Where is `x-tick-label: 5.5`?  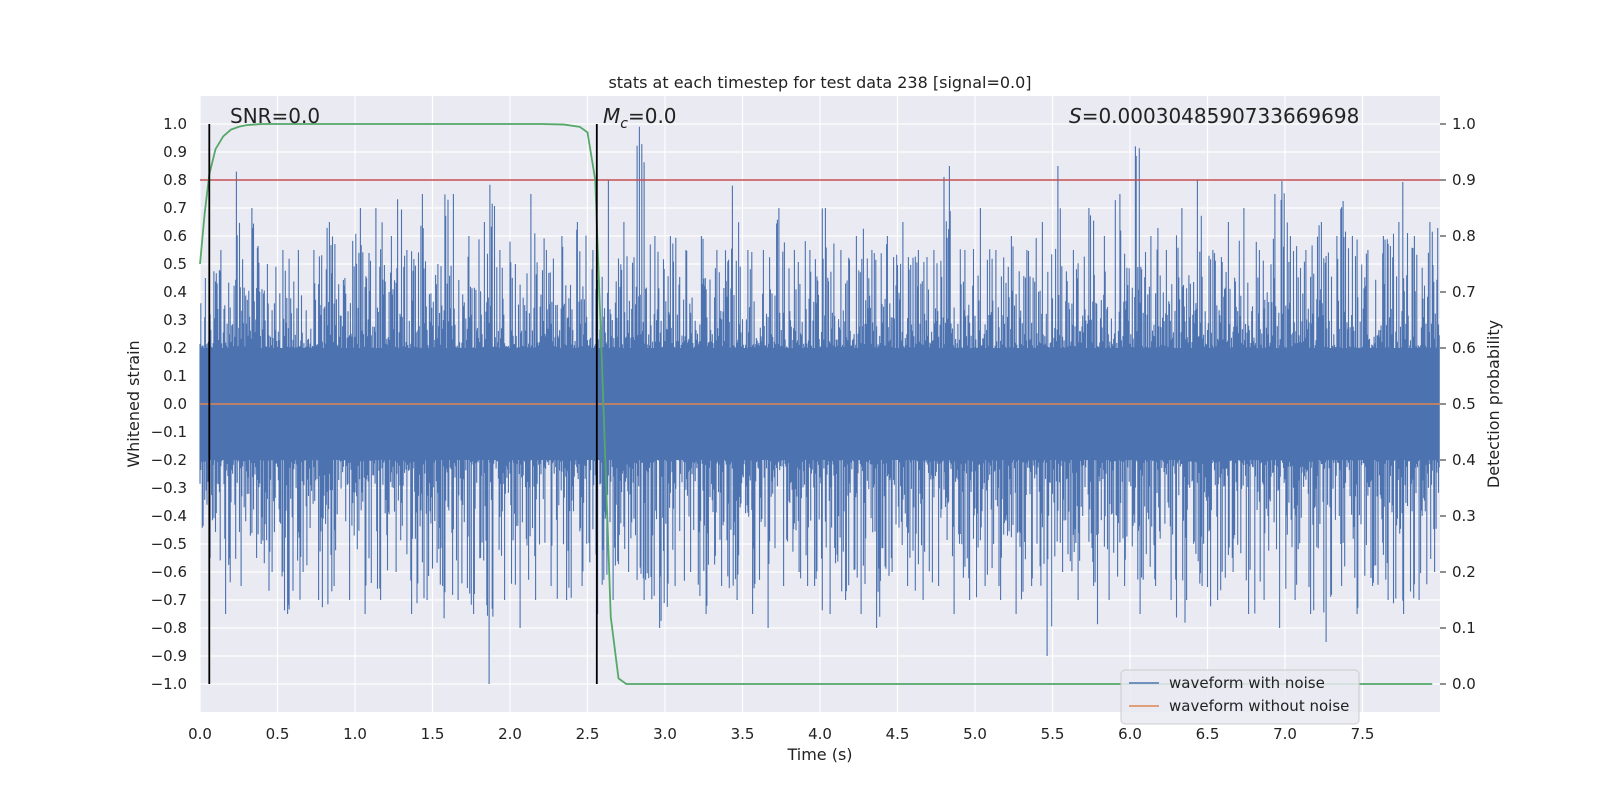
x-tick-label: 5.5 is located at coordinates (1053, 734).